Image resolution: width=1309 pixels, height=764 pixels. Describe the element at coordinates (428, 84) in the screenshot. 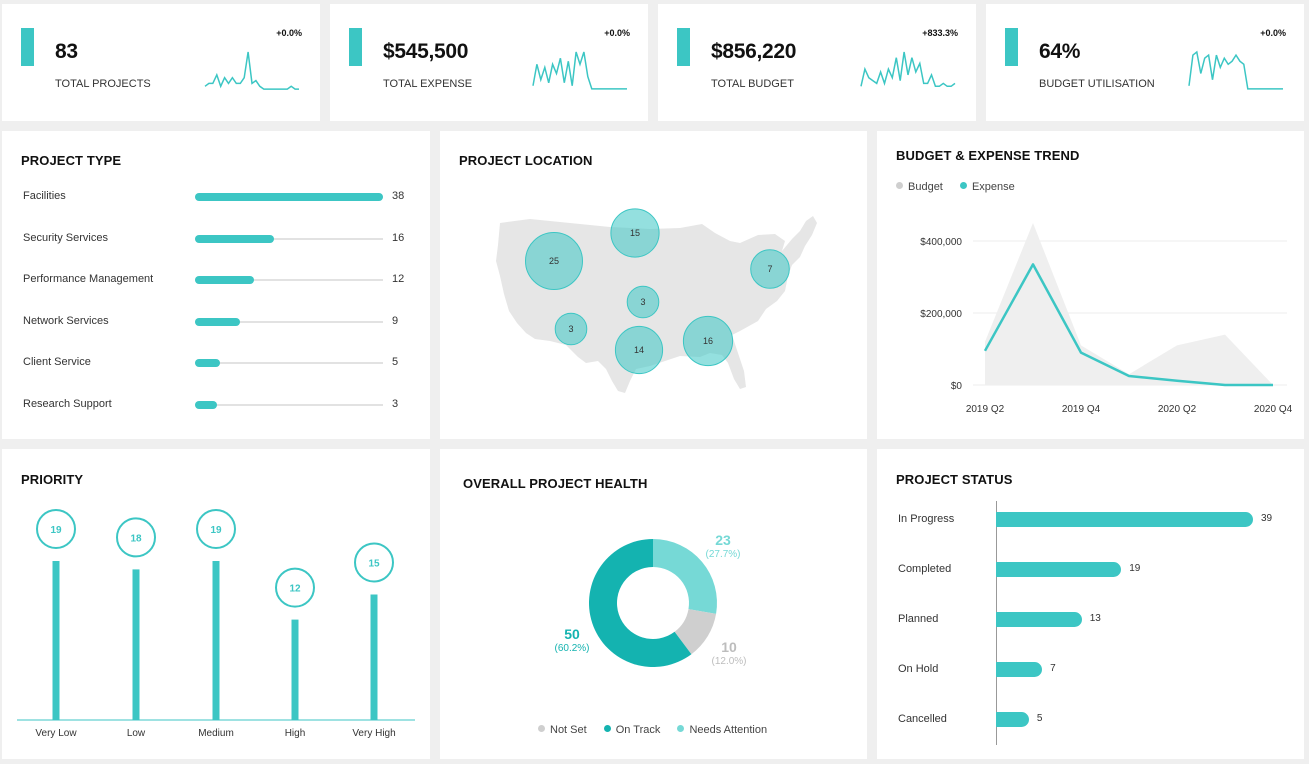

I see `kpi-label: TOTAL EXPENSE` at that location.